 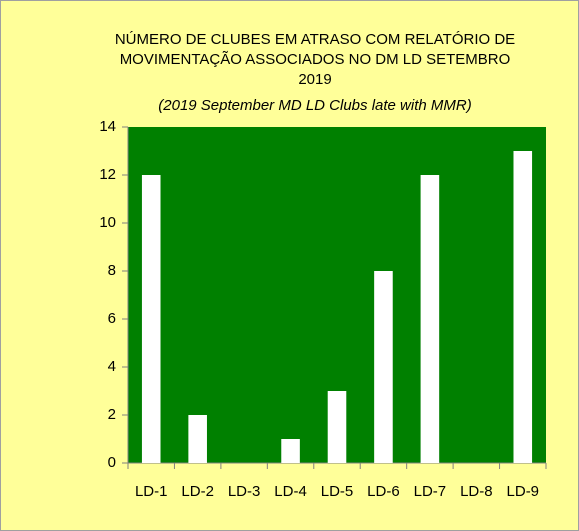 What do you see at coordinates (197, 491) in the screenshot?
I see `x-tick-label: LD-2` at bounding box center [197, 491].